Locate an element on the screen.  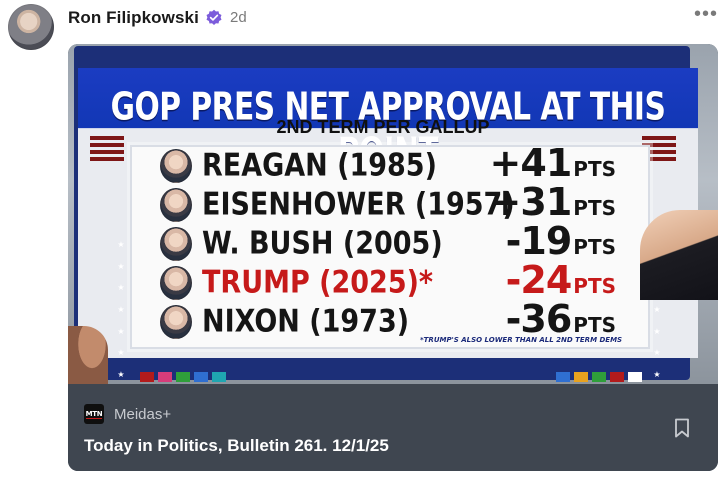
ranking-row: NIXON (1973) -36 PTS is located at coordinates (388, 319).